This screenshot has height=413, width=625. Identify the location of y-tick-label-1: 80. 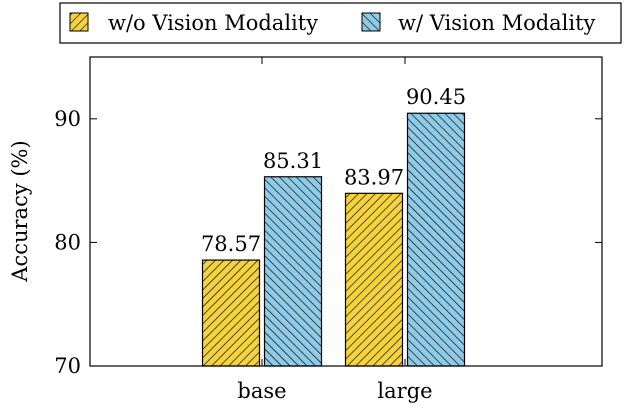
(67, 242).